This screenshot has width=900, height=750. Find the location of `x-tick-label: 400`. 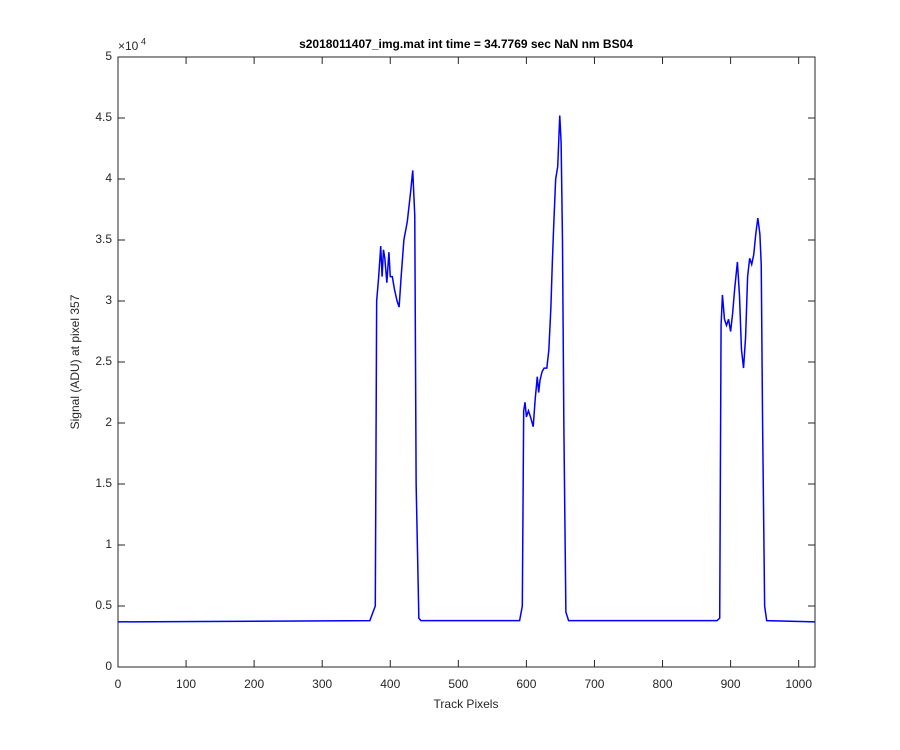

x-tick-label: 400 is located at coordinates (390, 684).